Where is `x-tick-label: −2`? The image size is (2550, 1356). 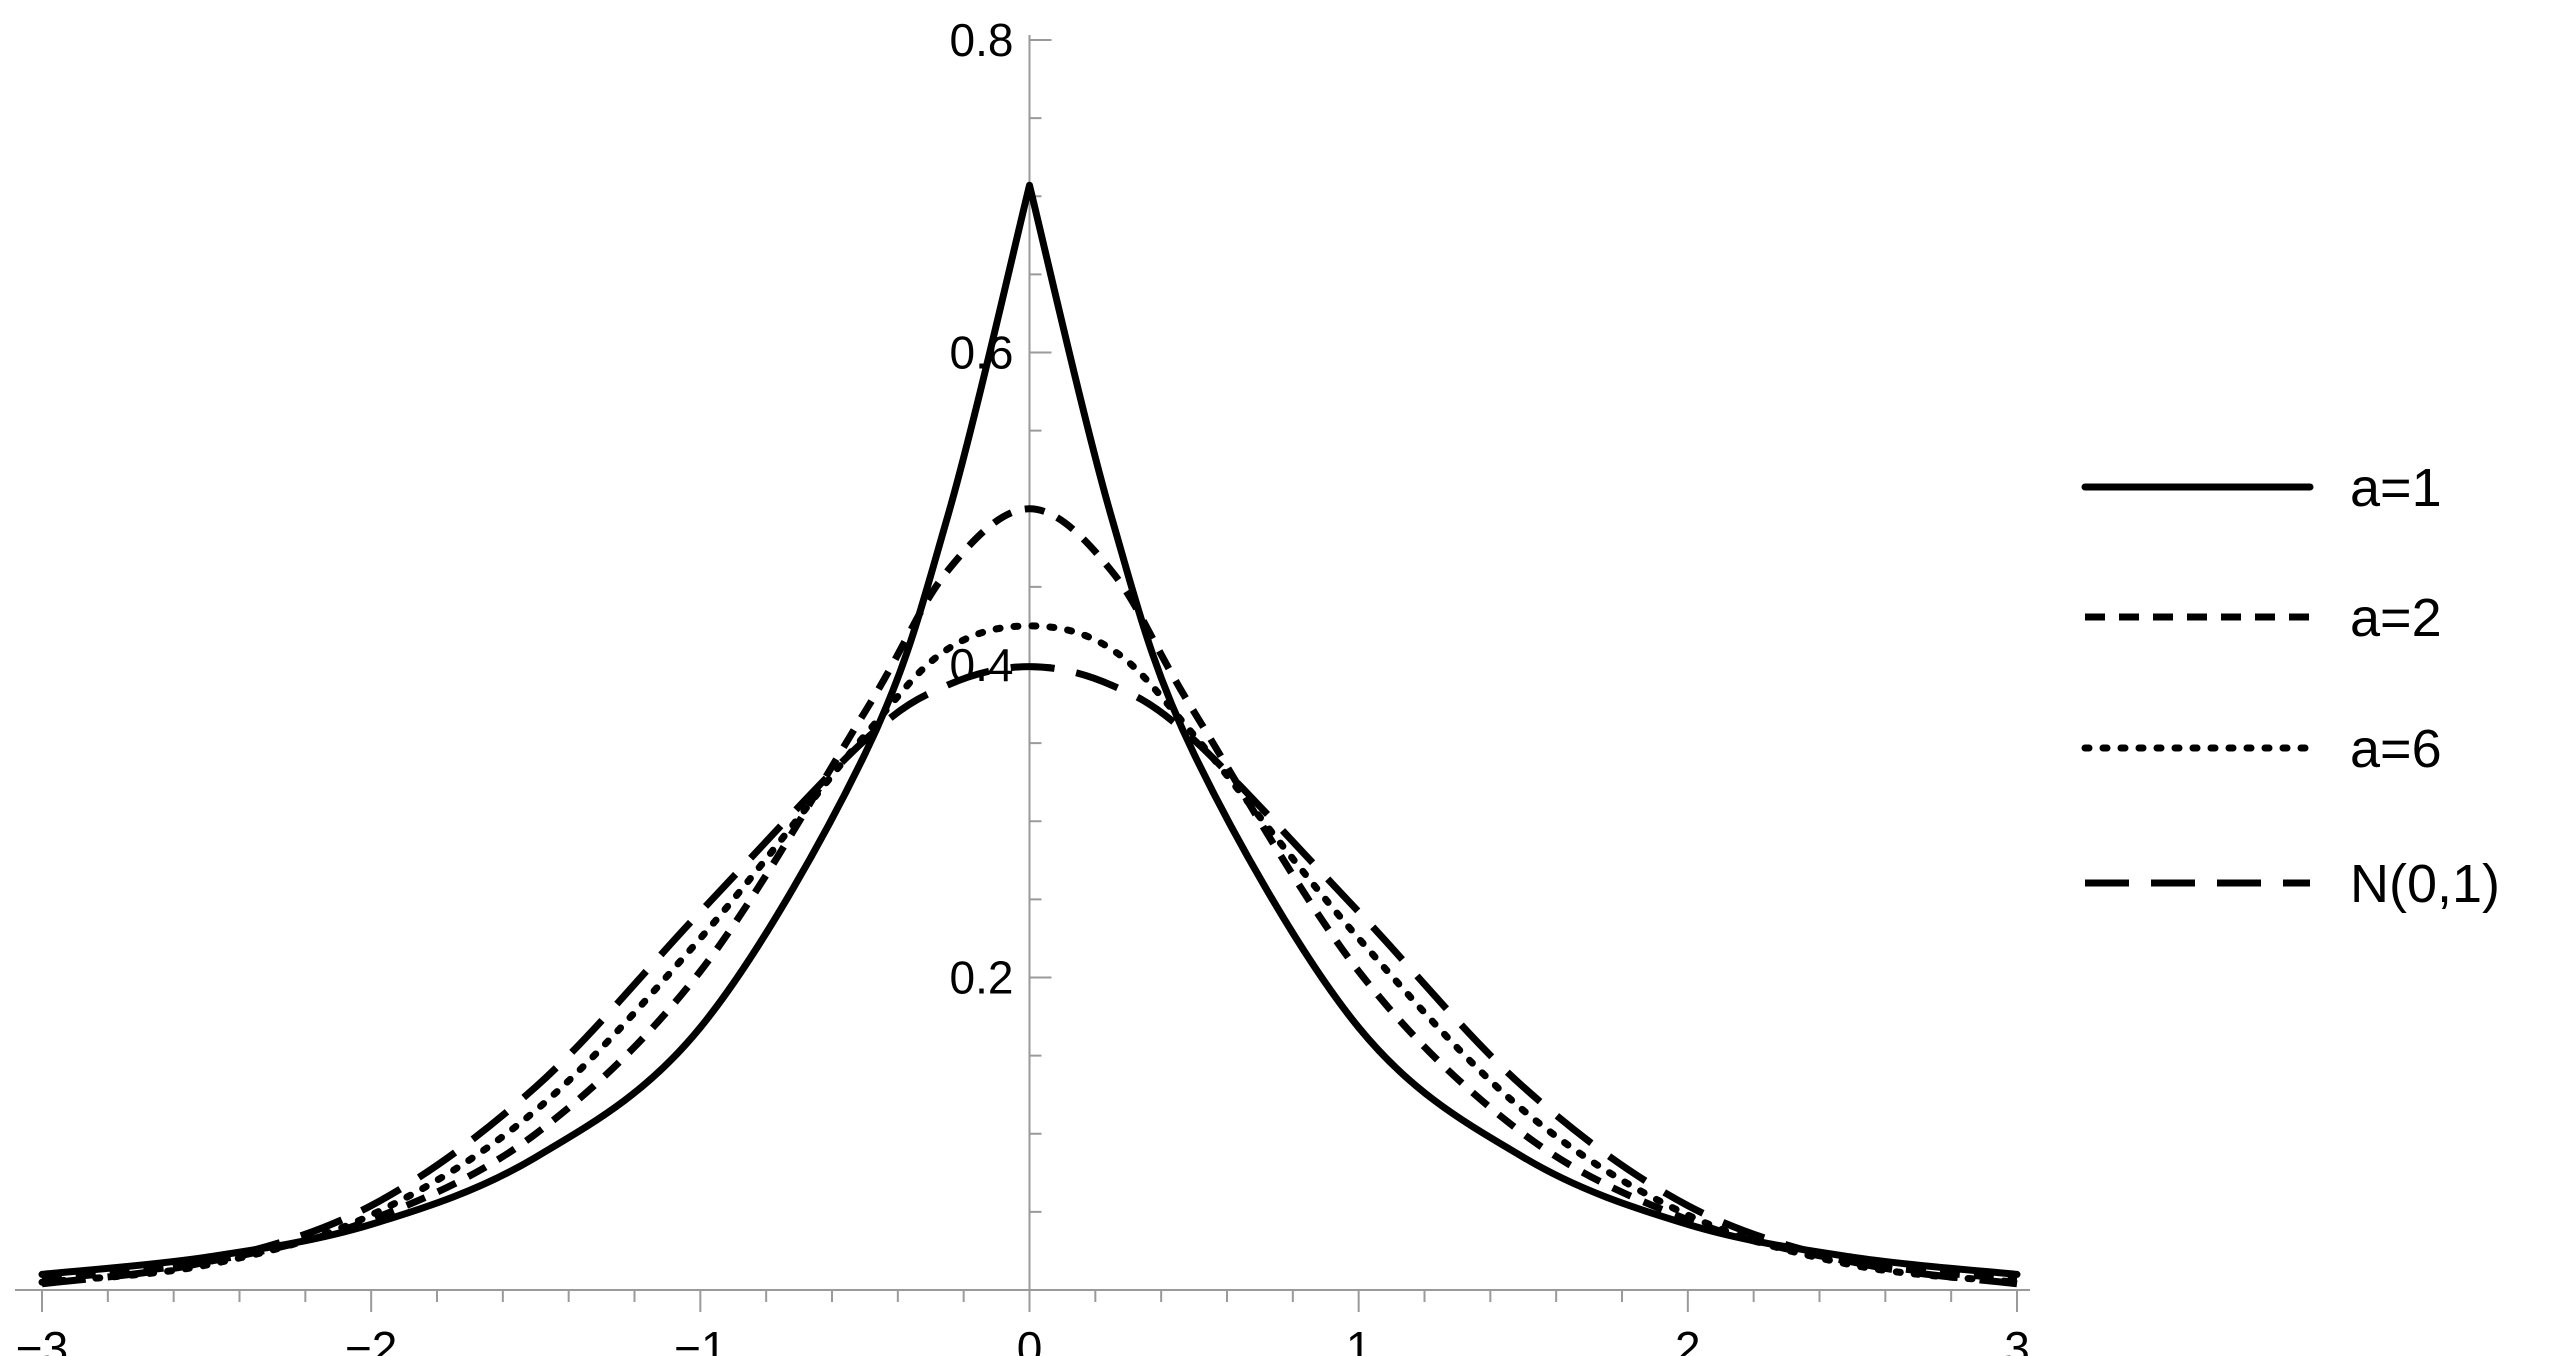
x-tick-label: −2 is located at coordinates (371, 1339).